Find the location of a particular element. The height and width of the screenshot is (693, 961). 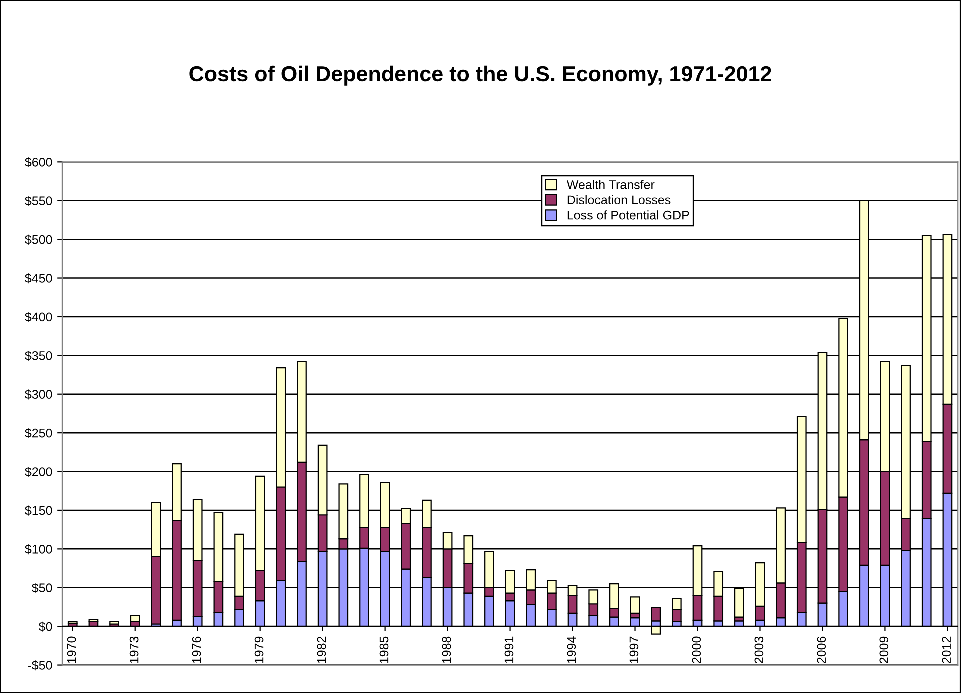

x-tick-label: 2000 is located at coordinates (697, 650).